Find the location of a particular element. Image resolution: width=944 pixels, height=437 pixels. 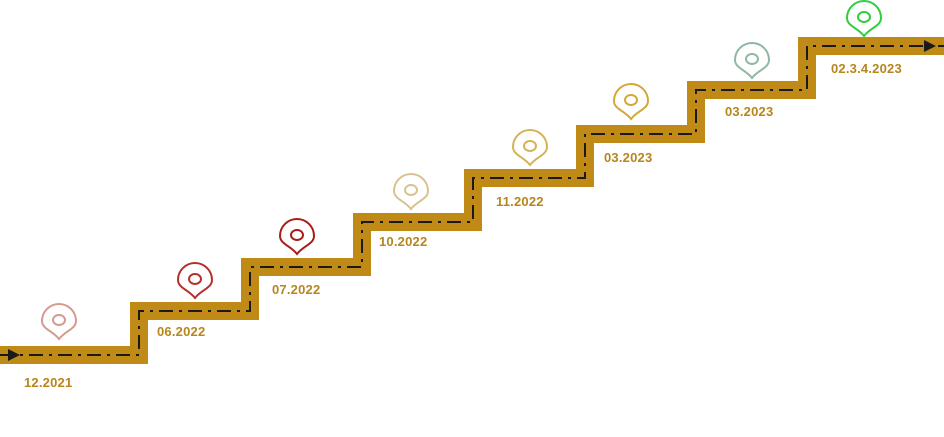

milestone-date-7: 03.2023 is located at coordinates (749, 111).